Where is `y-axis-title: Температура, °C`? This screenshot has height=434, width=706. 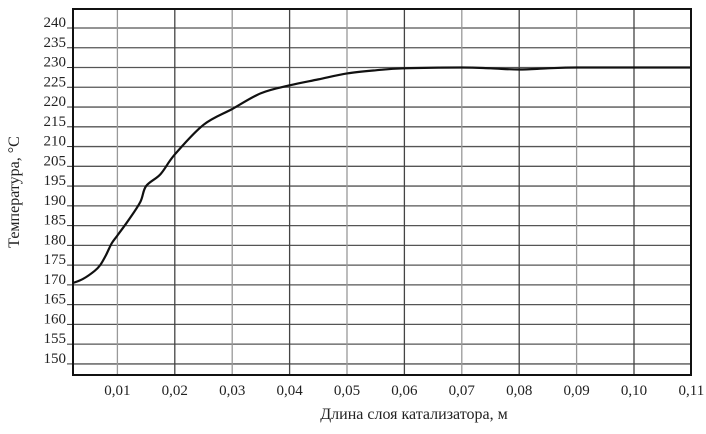
y-axis-title: Температура, °C is located at coordinates (14, 192).